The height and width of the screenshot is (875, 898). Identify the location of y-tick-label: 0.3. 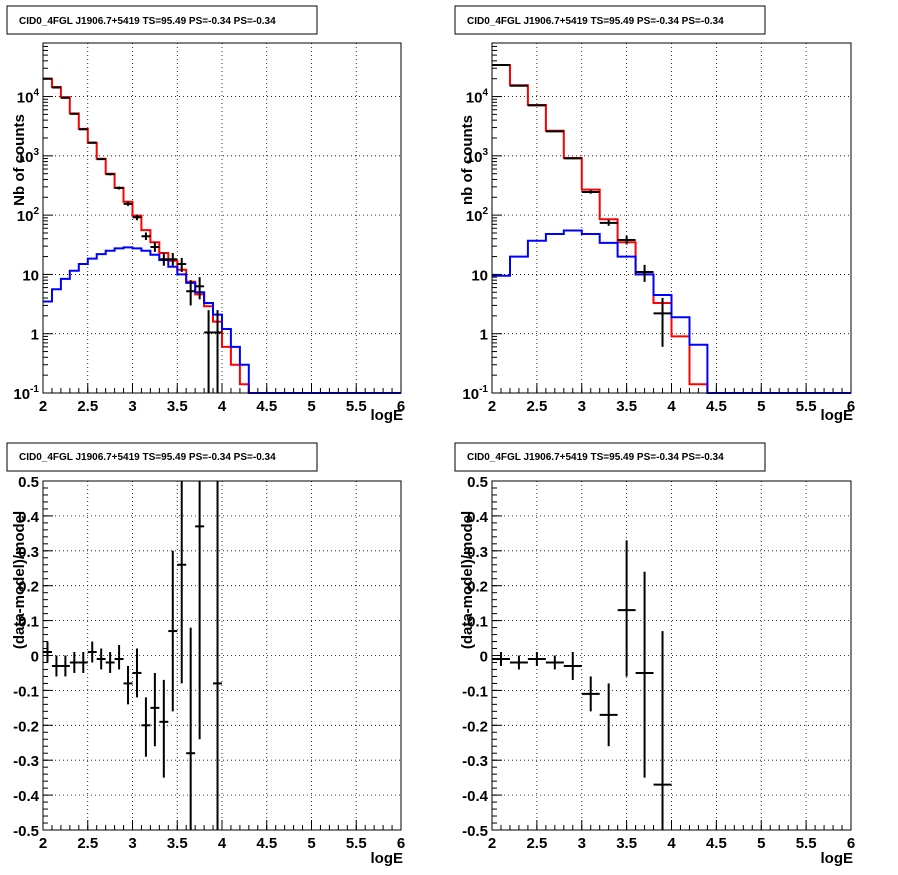
(477, 552).